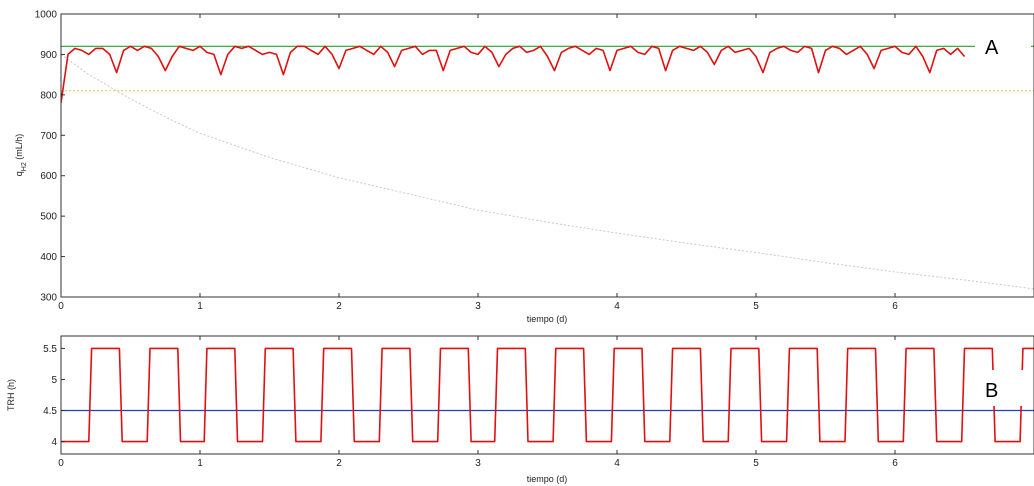 The height and width of the screenshot is (486, 1034). I want to click on panel-a-ylabel-q: q, so click(19, 173).